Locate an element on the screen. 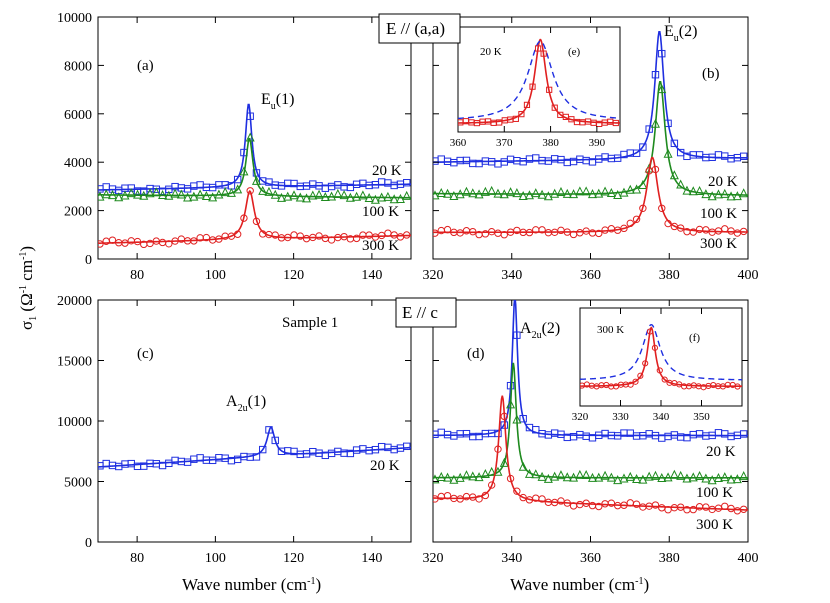 The width and height of the screenshot is (830, 603). x-tick-label: 140 is located at coordinates (371, 558).